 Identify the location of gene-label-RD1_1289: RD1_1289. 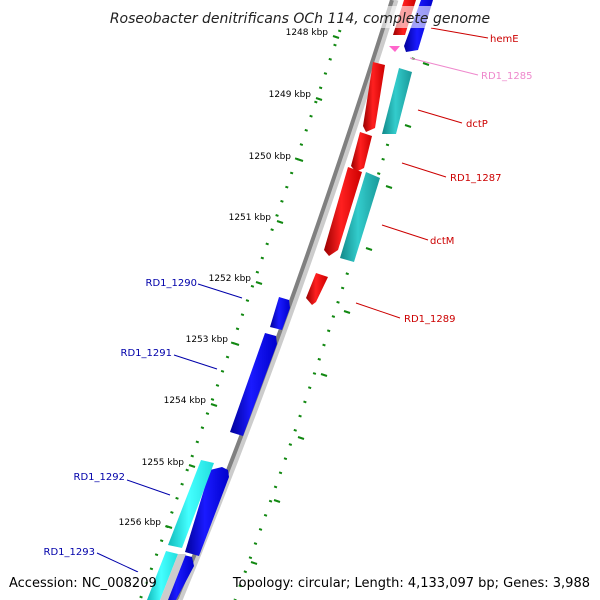
(429, 319).